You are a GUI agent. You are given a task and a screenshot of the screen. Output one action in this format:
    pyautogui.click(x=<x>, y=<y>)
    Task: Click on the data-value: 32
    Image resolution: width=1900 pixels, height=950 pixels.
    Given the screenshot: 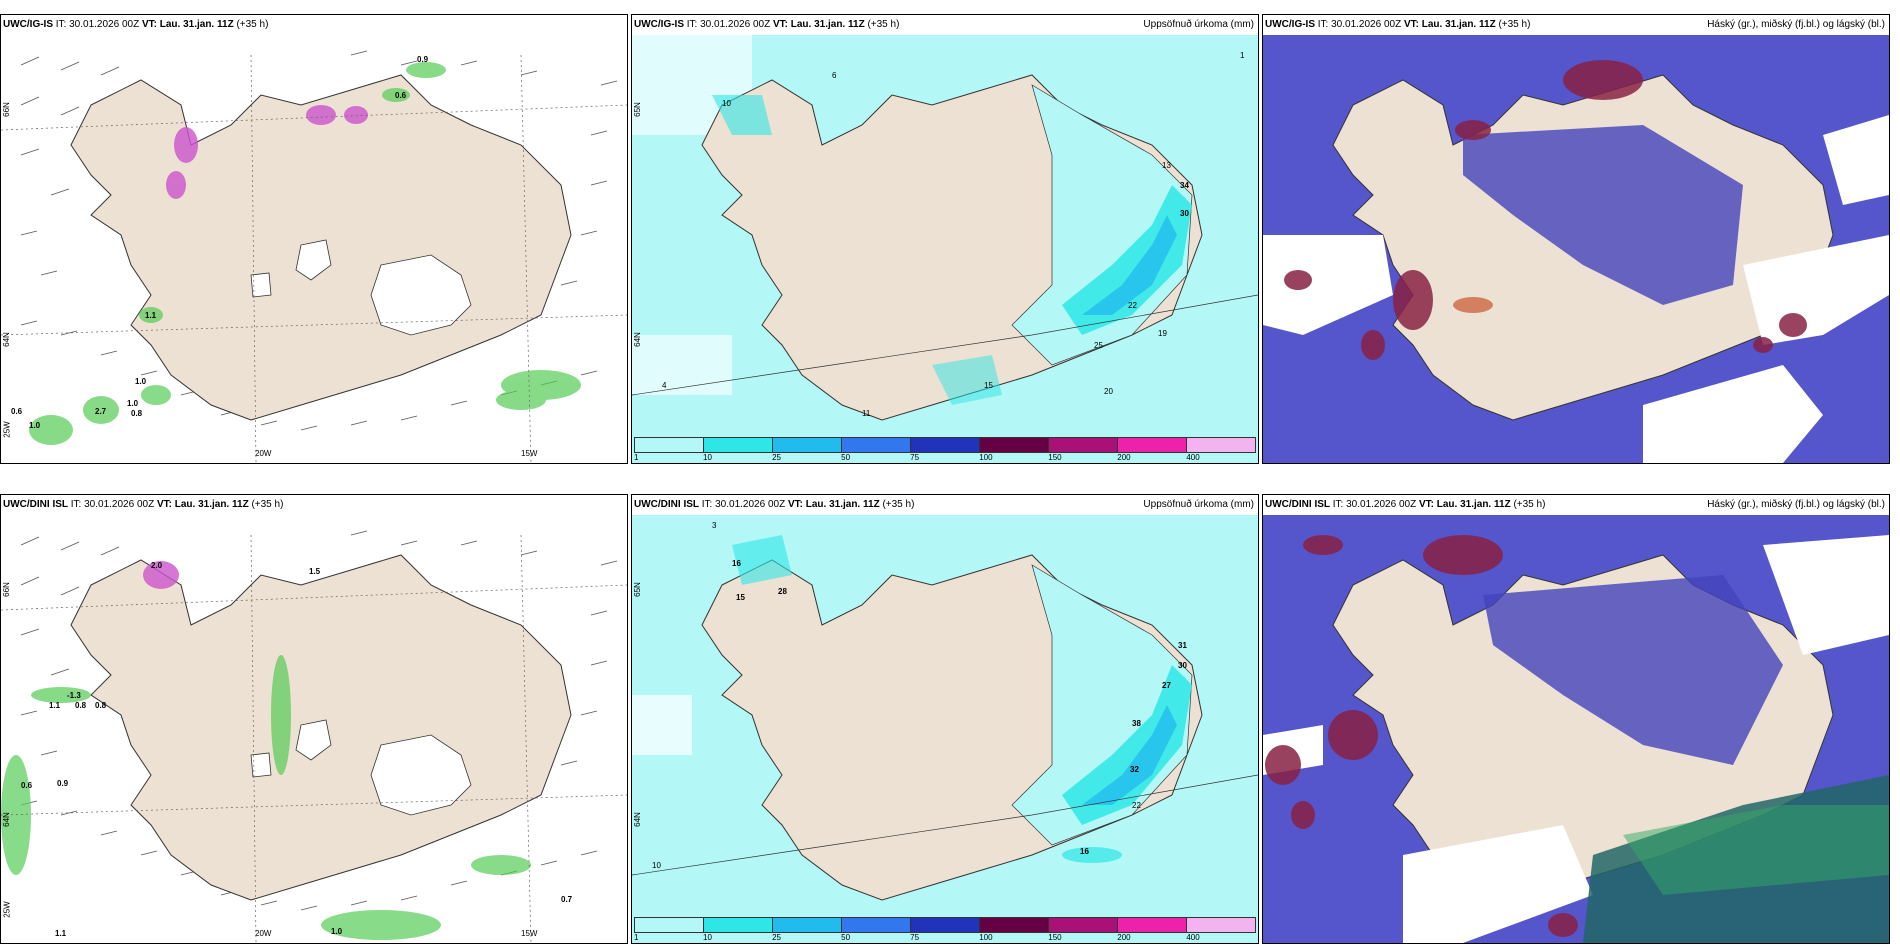 What is the action you would take?
    pyautogui.click(x=1134, y=769)
    